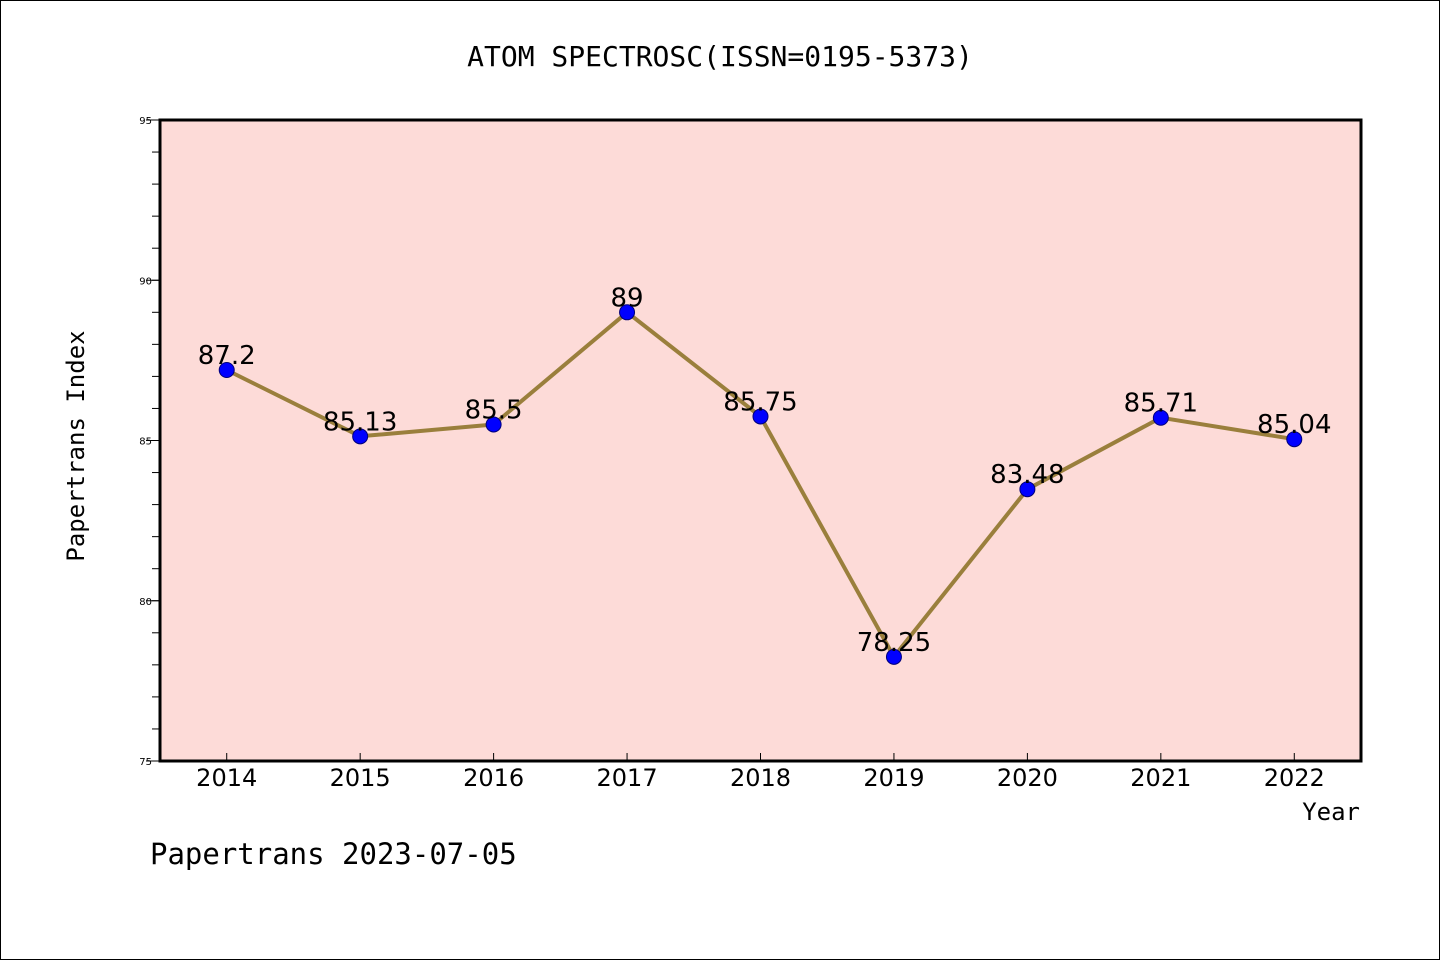 The width and height of the screenshot is (1440, 960). I want to click on y-tick-label: 80, so click(145, 602).